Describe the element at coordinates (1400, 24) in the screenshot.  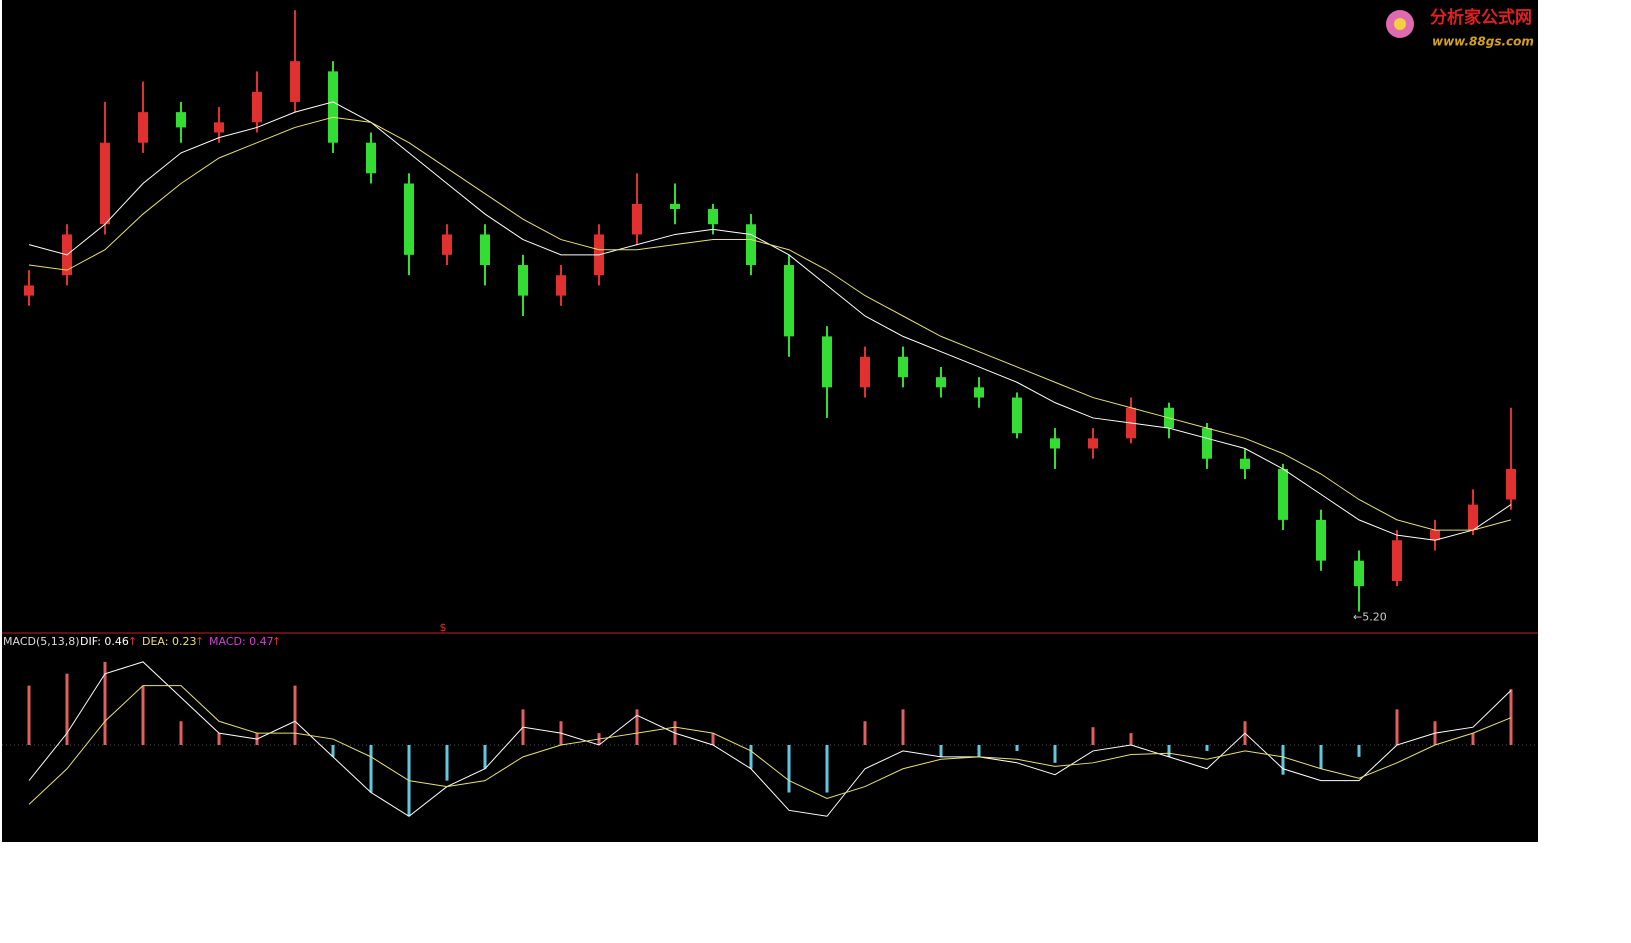
I see `logo-flower-center` at that location.